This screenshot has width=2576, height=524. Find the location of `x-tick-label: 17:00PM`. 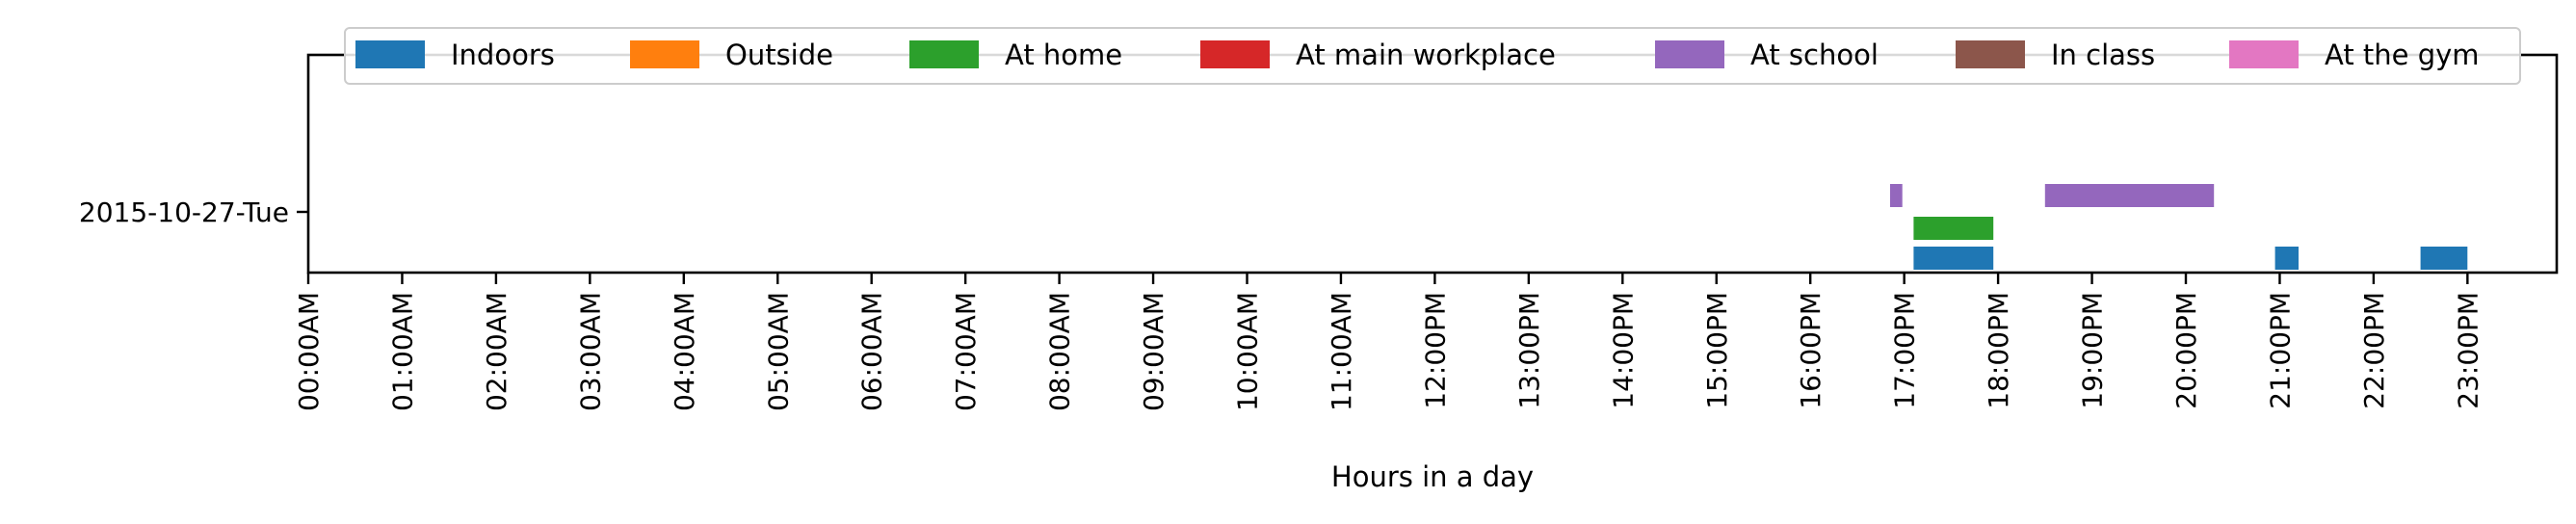

x-tick-label: 17:00PM is located at coordinates (1905, 350).